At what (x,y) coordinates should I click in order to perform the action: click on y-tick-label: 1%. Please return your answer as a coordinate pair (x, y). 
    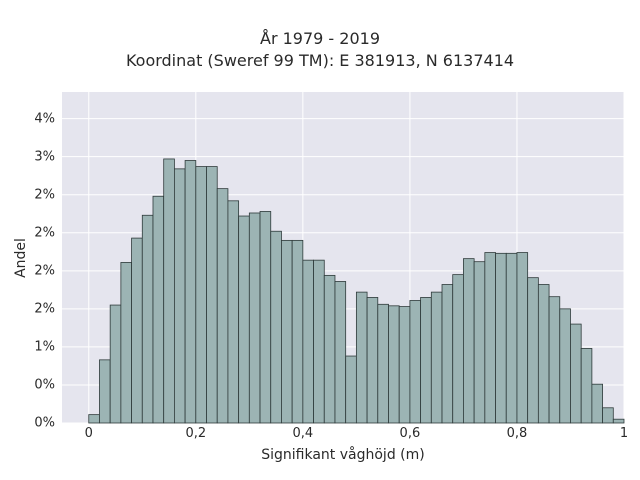
    Looking at the image, I should click on (44, 347).